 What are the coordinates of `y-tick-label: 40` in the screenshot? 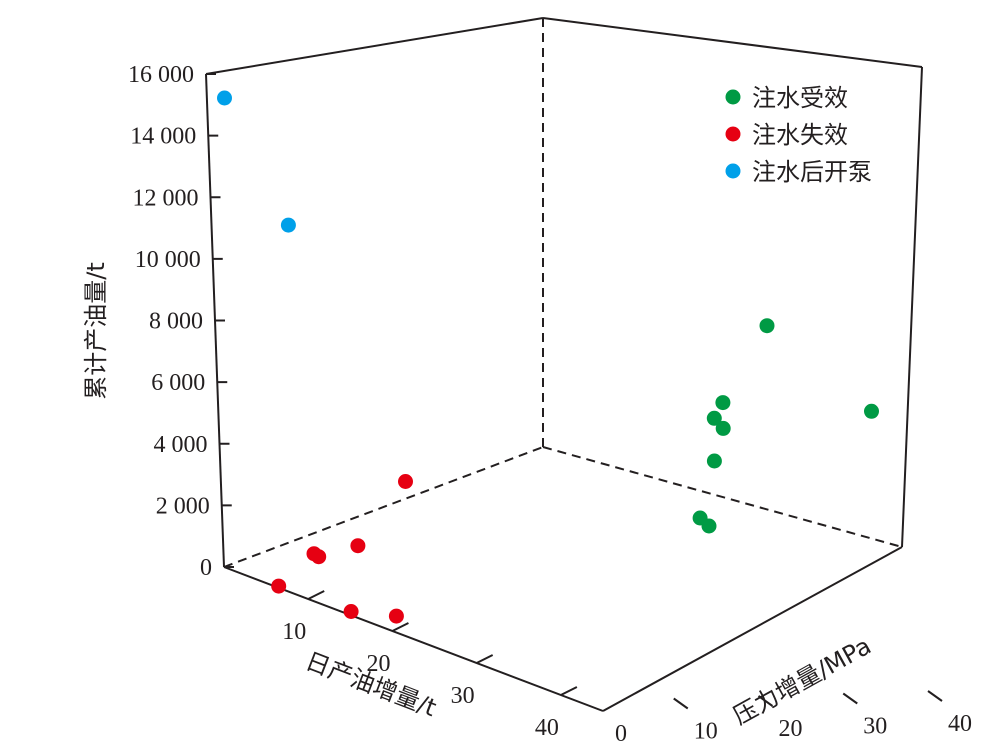 It's located at (960, 724).